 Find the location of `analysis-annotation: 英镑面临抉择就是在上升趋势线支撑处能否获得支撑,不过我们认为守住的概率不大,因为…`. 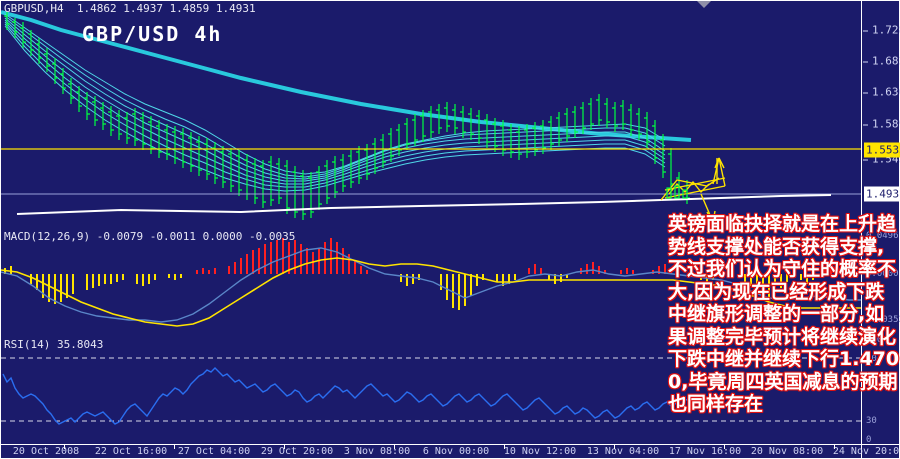

analysis-annotation: 英镑面临抉择就是在上升趋势线支撑处能否获得支撑,不过我们认为守住的概率不大,因为… is located at coordinates (784, 314).